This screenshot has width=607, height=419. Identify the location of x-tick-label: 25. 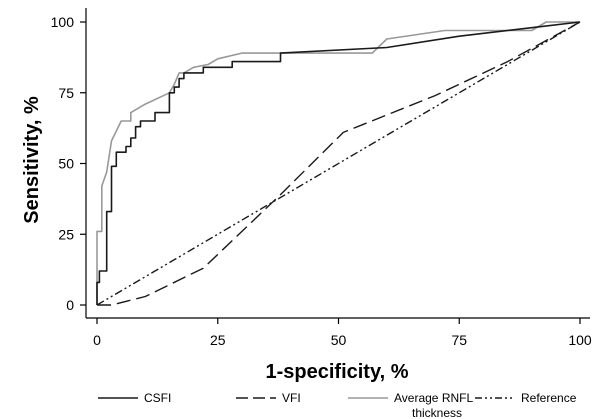
(218, 340).